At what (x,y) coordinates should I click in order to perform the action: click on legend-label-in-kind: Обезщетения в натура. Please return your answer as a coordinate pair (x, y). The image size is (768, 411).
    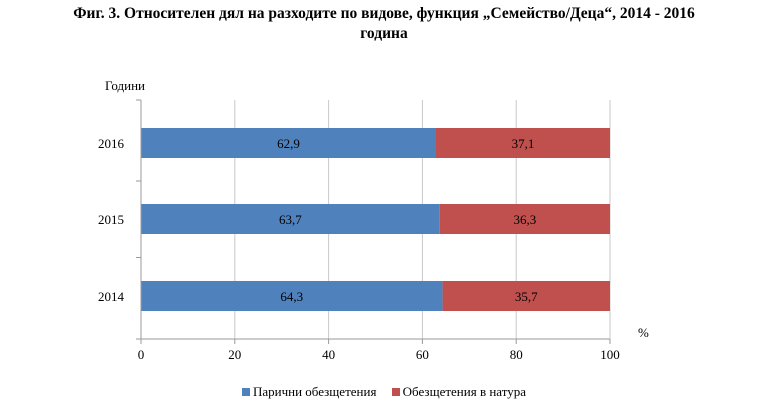
    Looking at the image, I should click on (464, 391).